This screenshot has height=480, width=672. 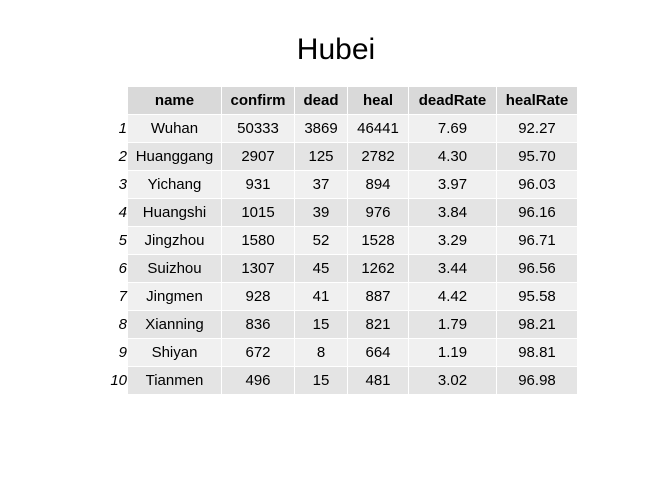 I want to click on row-number-header, so click(x=116, y=100).